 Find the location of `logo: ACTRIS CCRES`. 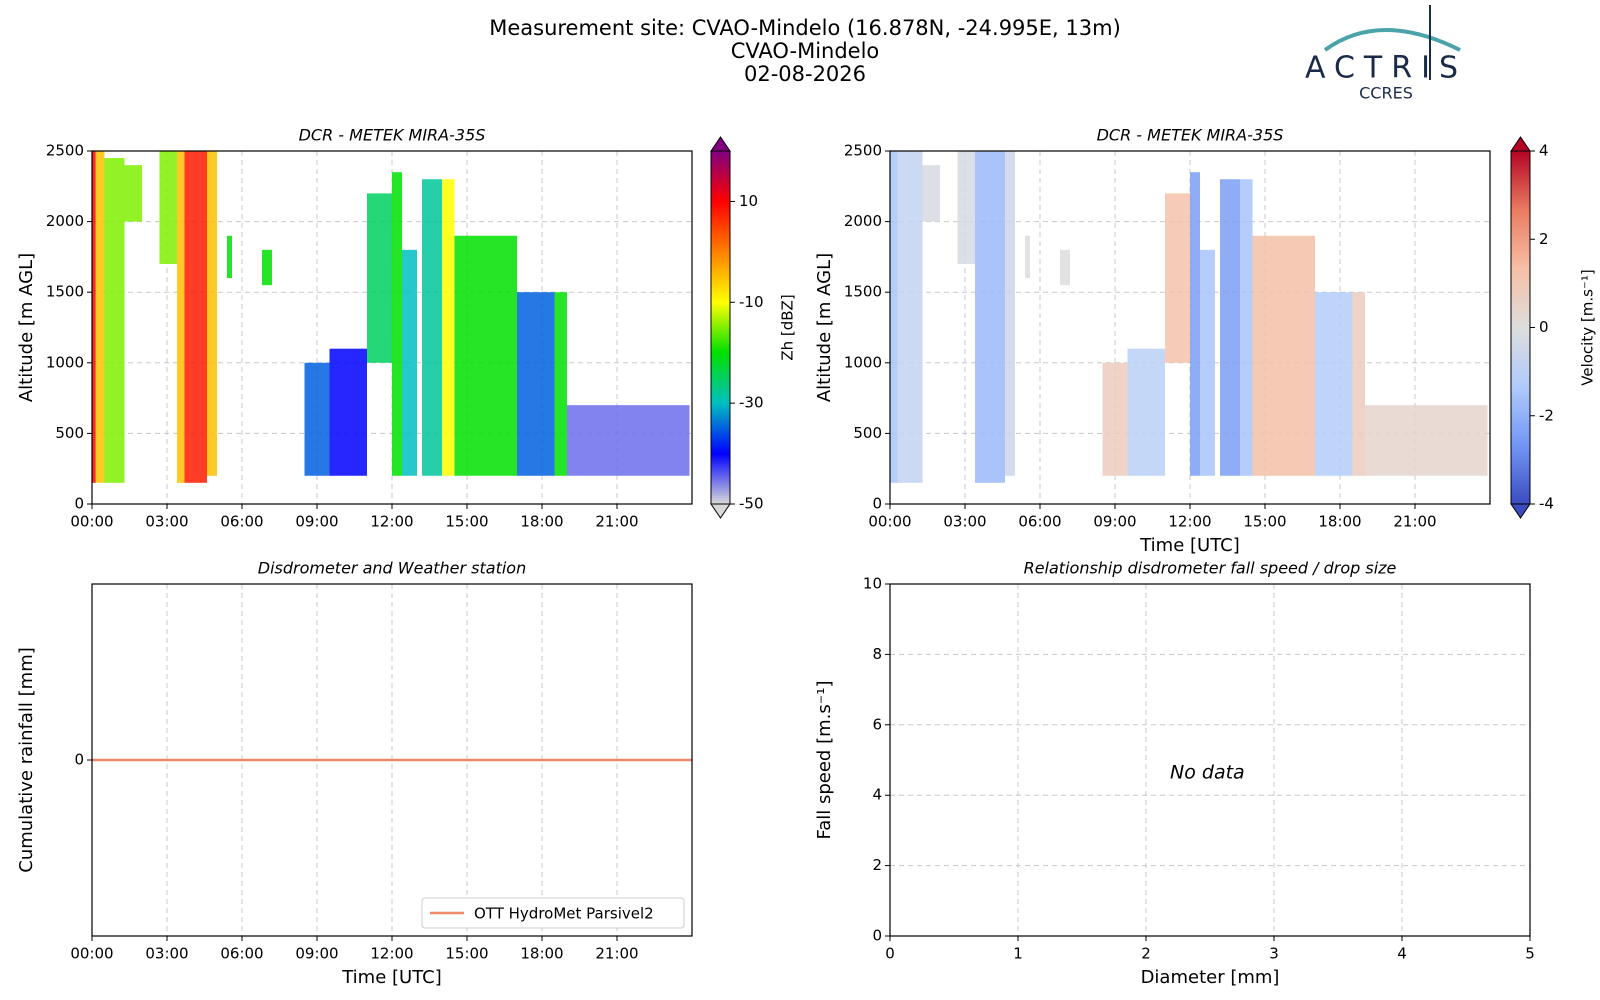

logo: ACTRIS CCRES is located at coordinates (1386, 54).